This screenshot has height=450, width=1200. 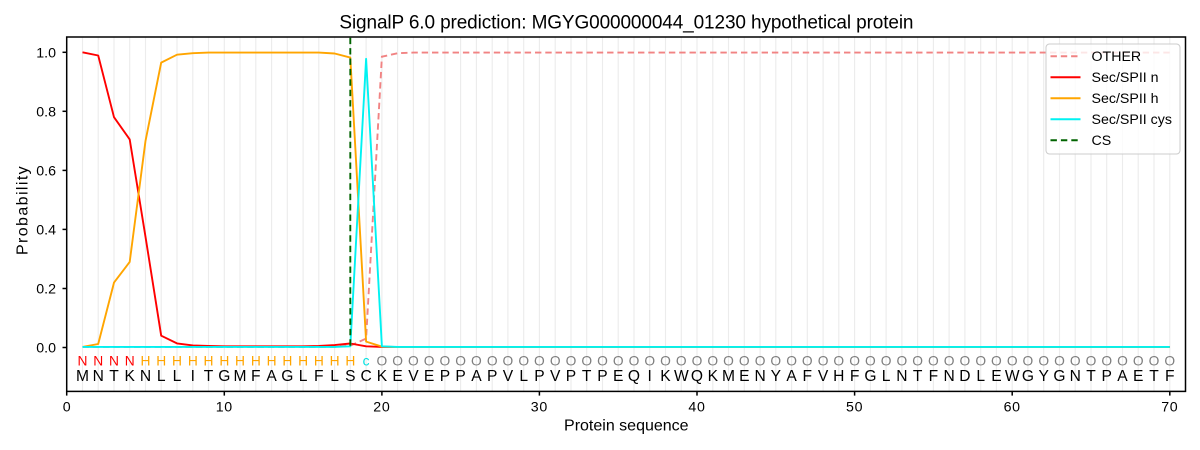 What do you see at coordinates (1043, 376) in the screenshot?
I see `svg-text: Y` at bounding box center [1043, 376].